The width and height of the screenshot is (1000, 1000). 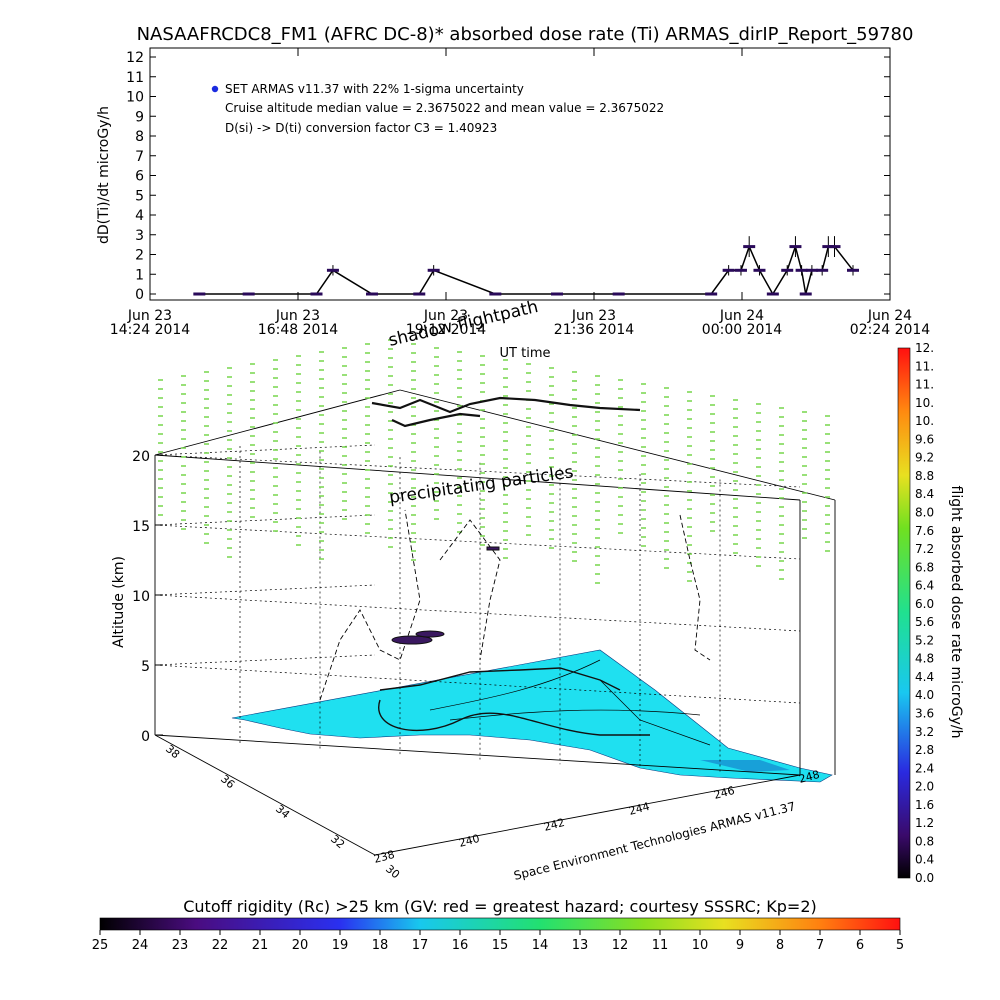 What do you see at coordinates (139, 177) in the screenshot?
I see `timeseries-y-tick-label: 6` at bounding box center [139, 177].